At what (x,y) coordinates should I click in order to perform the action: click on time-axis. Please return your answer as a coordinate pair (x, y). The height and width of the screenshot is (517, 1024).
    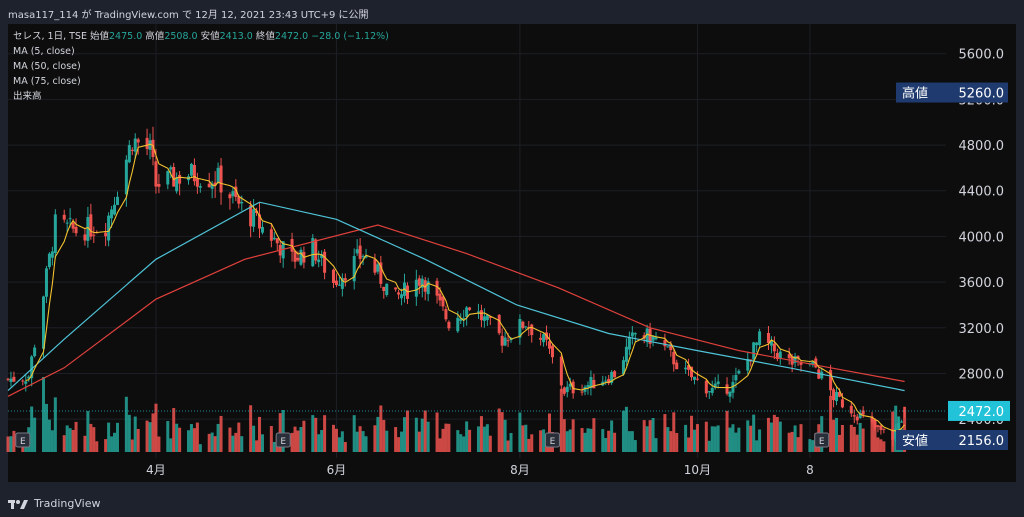
    Looking at the image, I should click on (477, 470).